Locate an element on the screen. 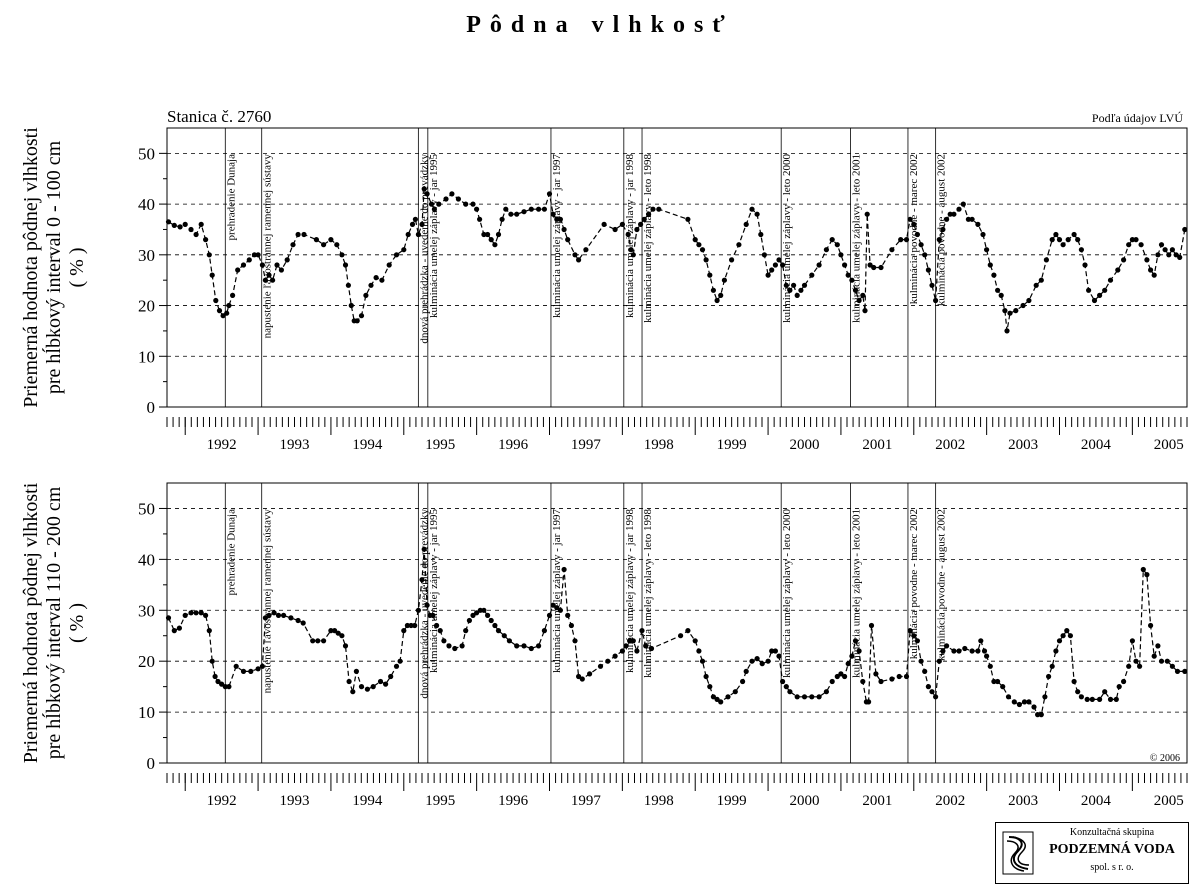 This screenshot has width=1200, height=895. year-label: 1996 is located at coordinates (513, 801).